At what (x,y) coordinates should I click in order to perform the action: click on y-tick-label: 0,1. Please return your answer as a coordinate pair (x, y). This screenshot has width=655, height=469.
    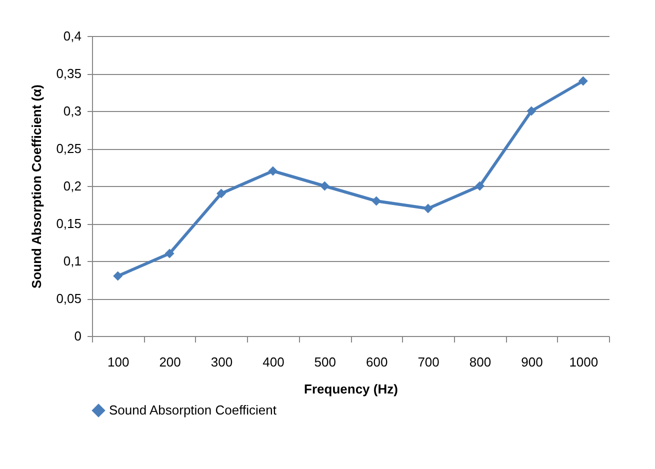
    Looking at the image, I should click on (72, 261).